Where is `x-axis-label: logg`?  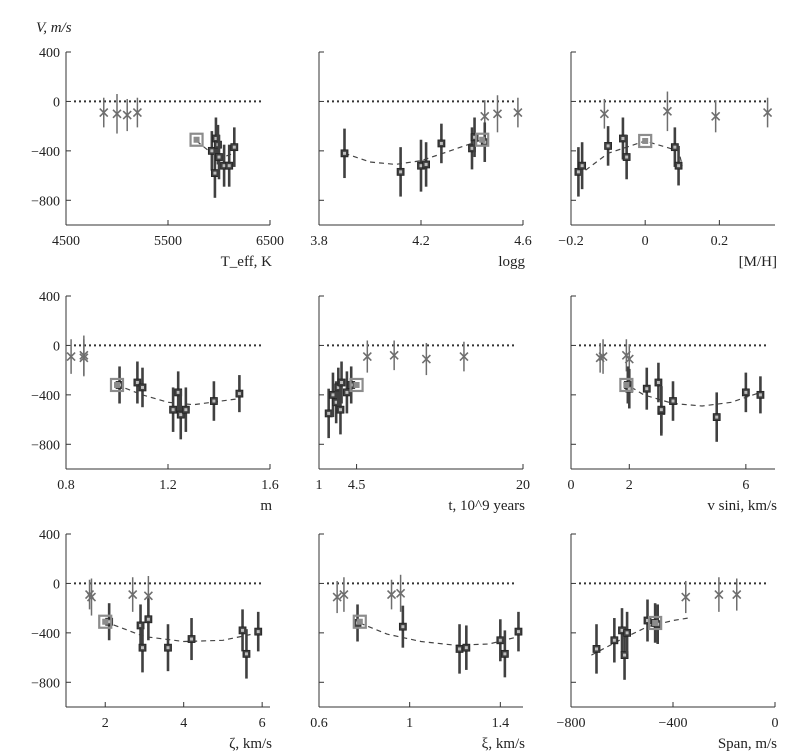 x-axis-label: logg is located at coordinates (511, 262).